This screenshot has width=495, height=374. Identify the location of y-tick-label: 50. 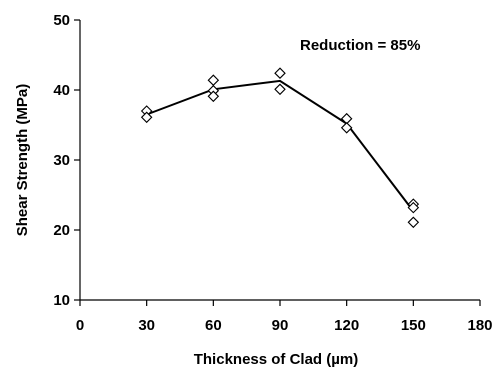
(61, 20).